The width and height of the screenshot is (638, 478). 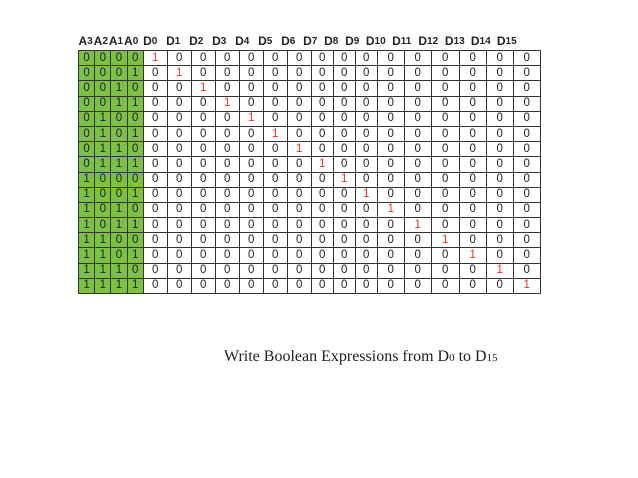 I want to click on header-output-11: D 11, so click(x=402, y=39).